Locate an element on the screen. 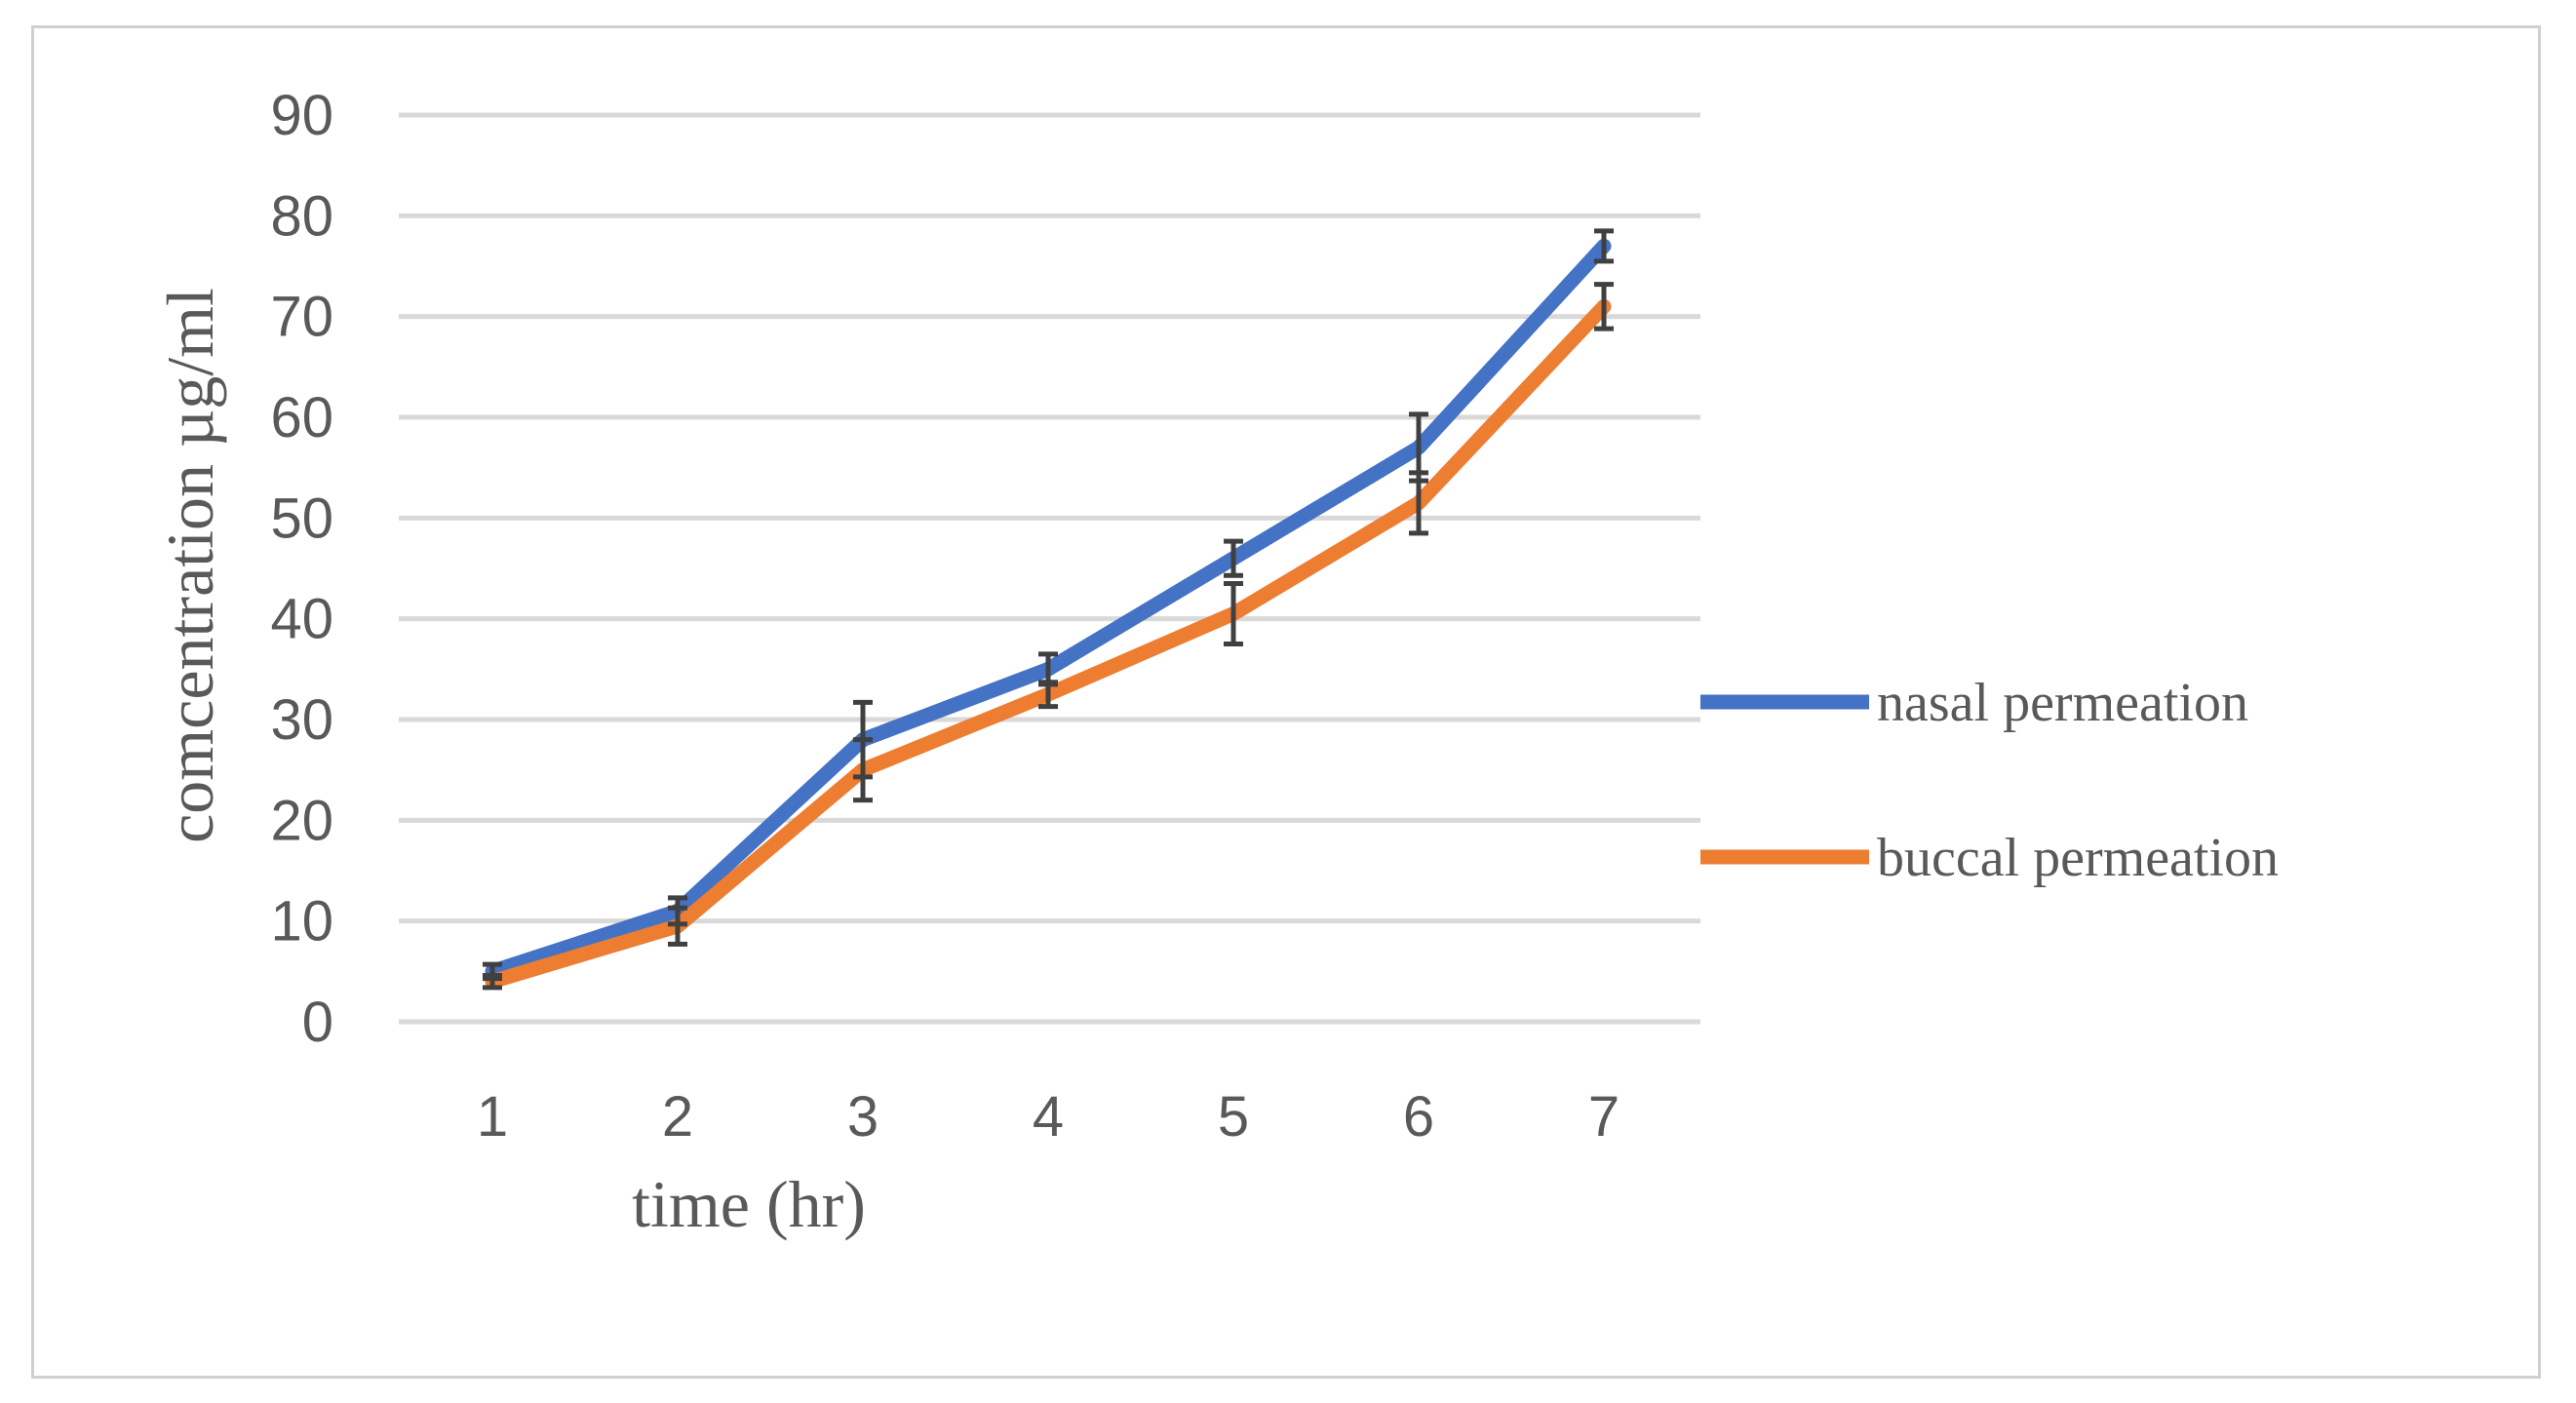 The height and width of the screenshot is (1403, 2576). y-tick-label: 20 is located at coordinates (301, 820).